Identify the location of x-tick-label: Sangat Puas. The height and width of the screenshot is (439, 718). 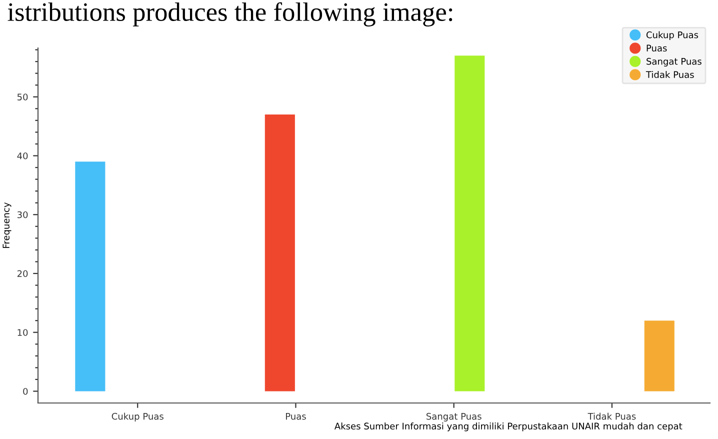
(454, 417).